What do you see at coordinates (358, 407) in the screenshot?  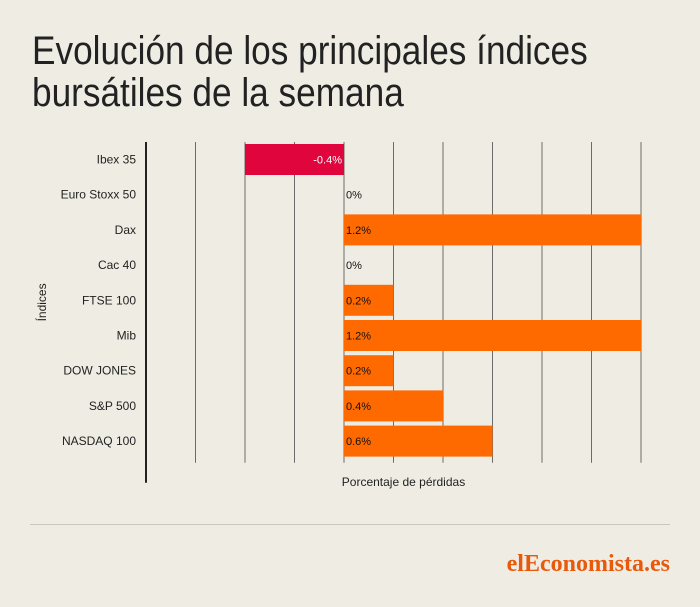 I see `data-label: 0.4%` at bounding box center [358, 407].